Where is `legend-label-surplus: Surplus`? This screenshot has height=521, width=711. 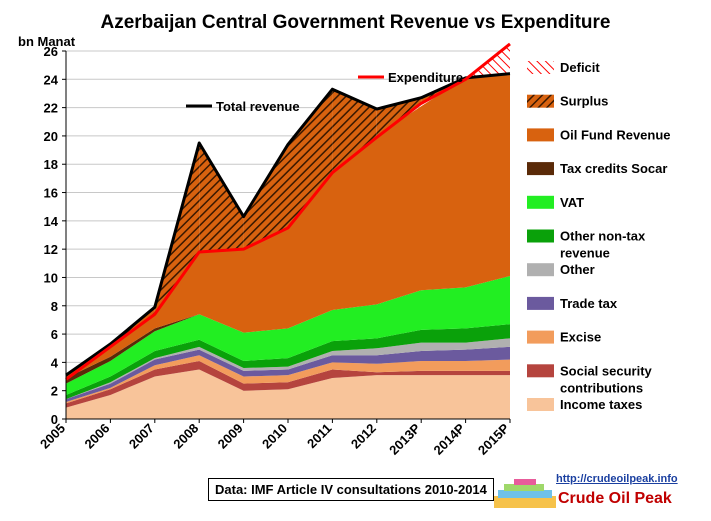
legend-label-surplus: Surplus is located at coordinates (584, 101).